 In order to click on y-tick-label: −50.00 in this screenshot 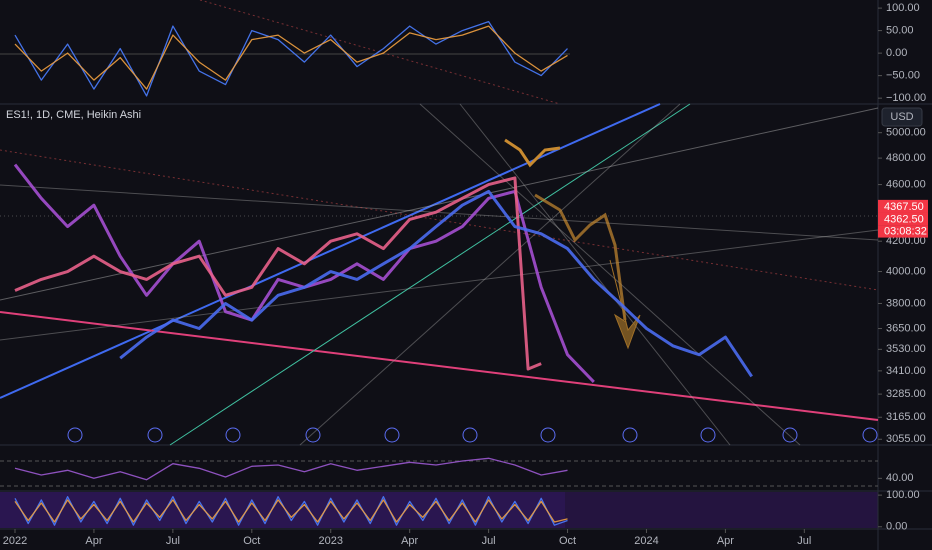, I will do `click(903, 76)`.